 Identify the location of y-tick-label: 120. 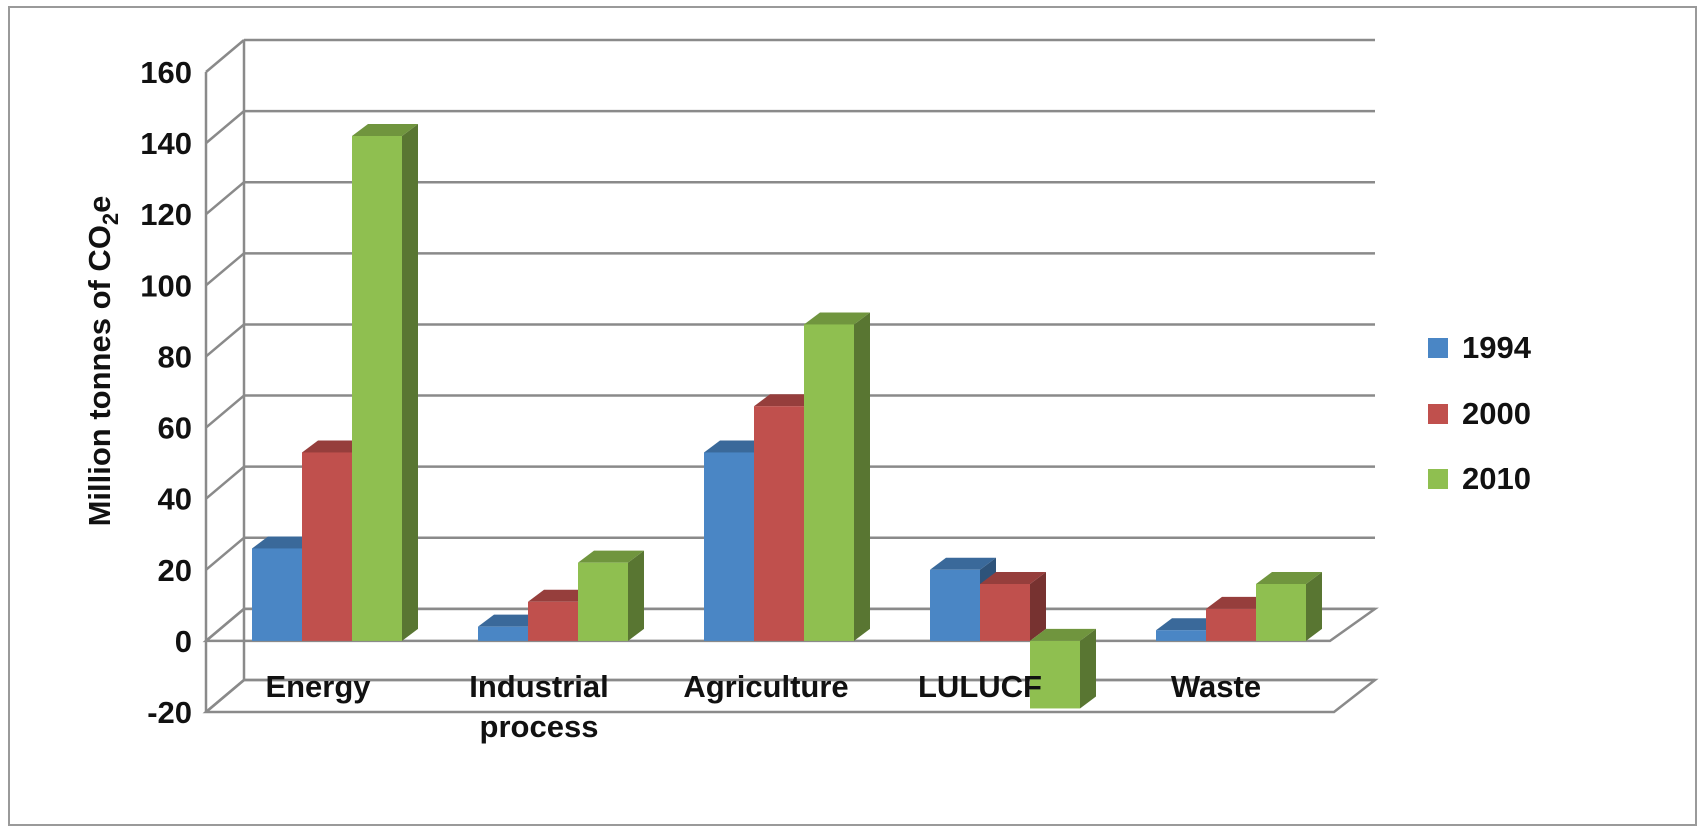
(166, 214).